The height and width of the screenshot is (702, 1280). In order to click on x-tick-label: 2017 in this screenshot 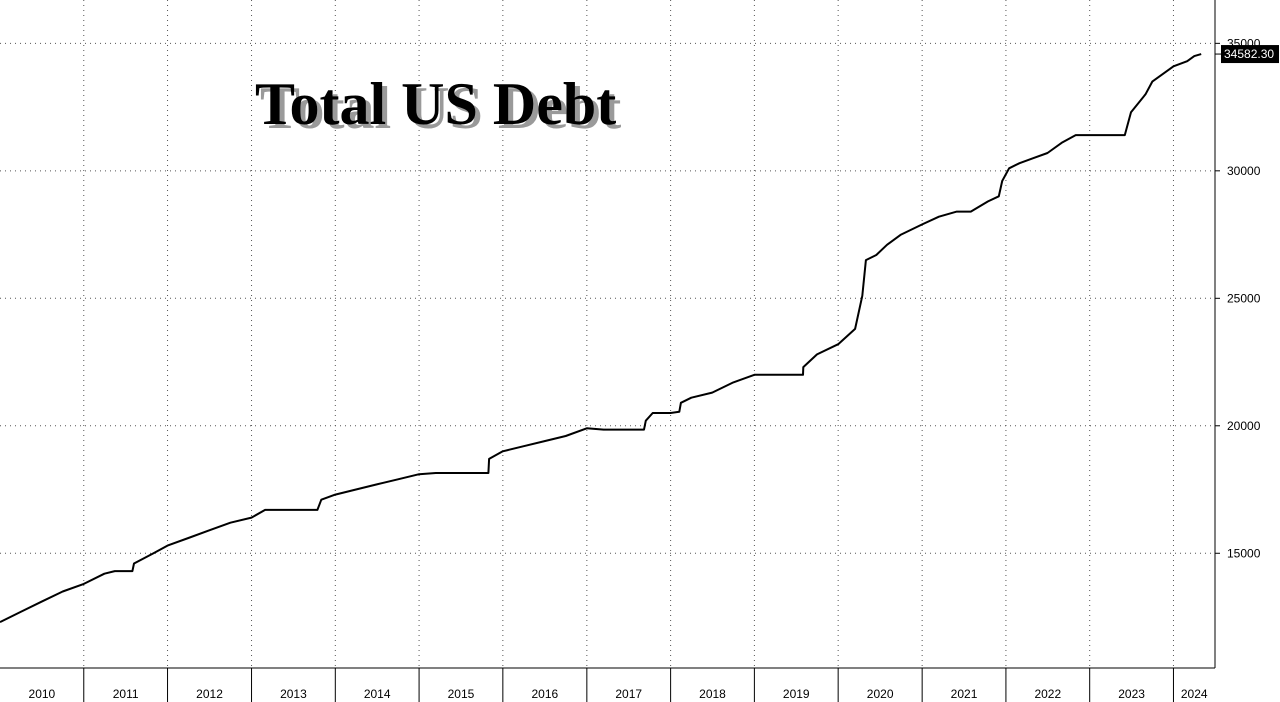, I will do `click(628, 694)`.